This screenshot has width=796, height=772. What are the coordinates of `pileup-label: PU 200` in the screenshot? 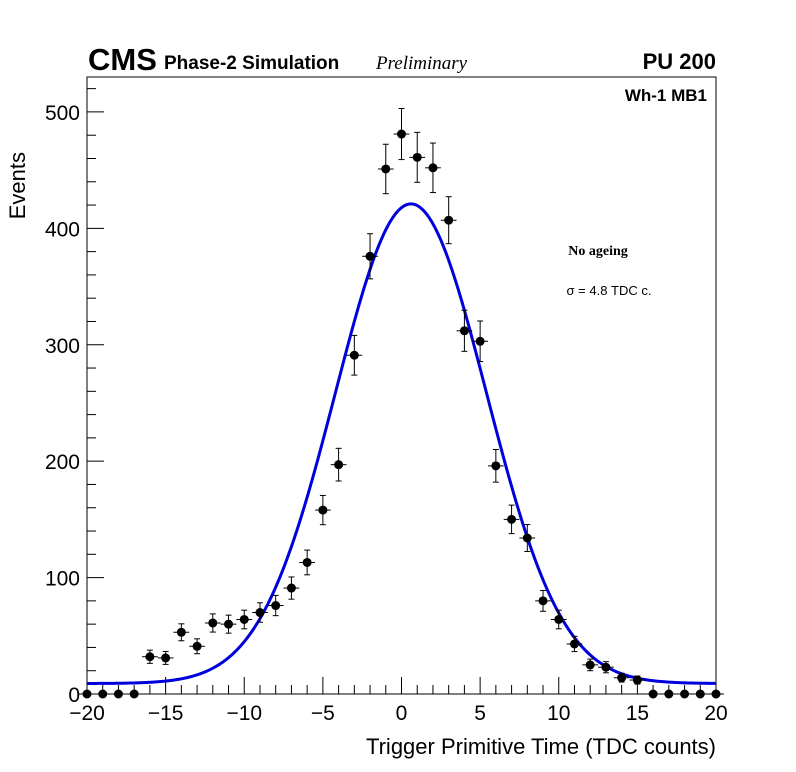 It's located at (679, 61).